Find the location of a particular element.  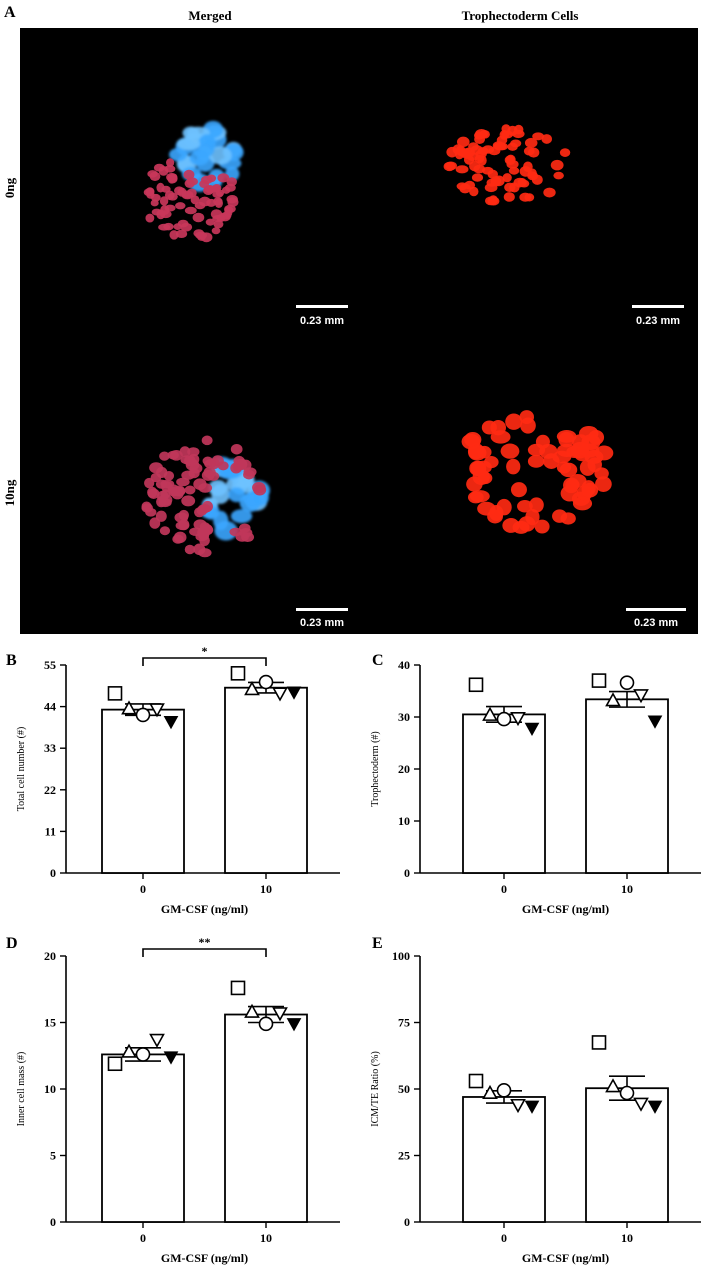

y-tick-label: 50 is located at coordinates (404, 1089).